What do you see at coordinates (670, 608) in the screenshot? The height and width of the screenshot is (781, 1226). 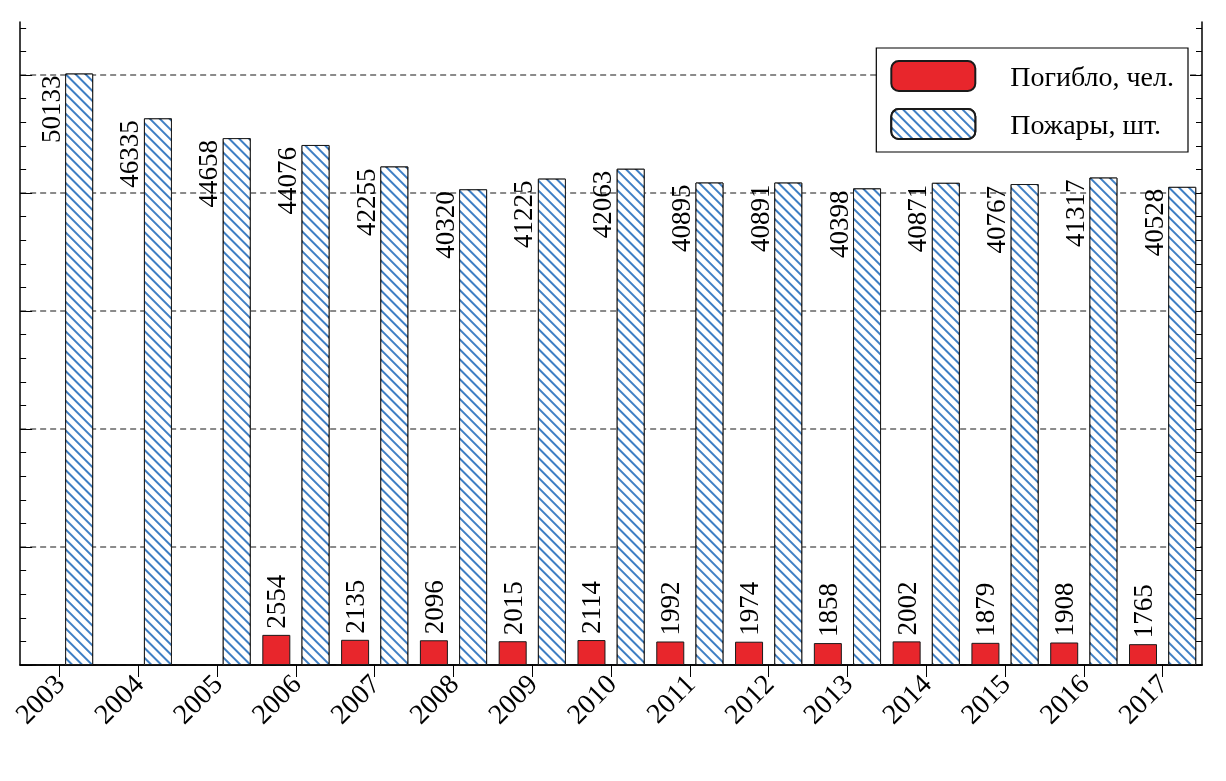 I see `data-label: 1992` at bounding box center [670, 608].